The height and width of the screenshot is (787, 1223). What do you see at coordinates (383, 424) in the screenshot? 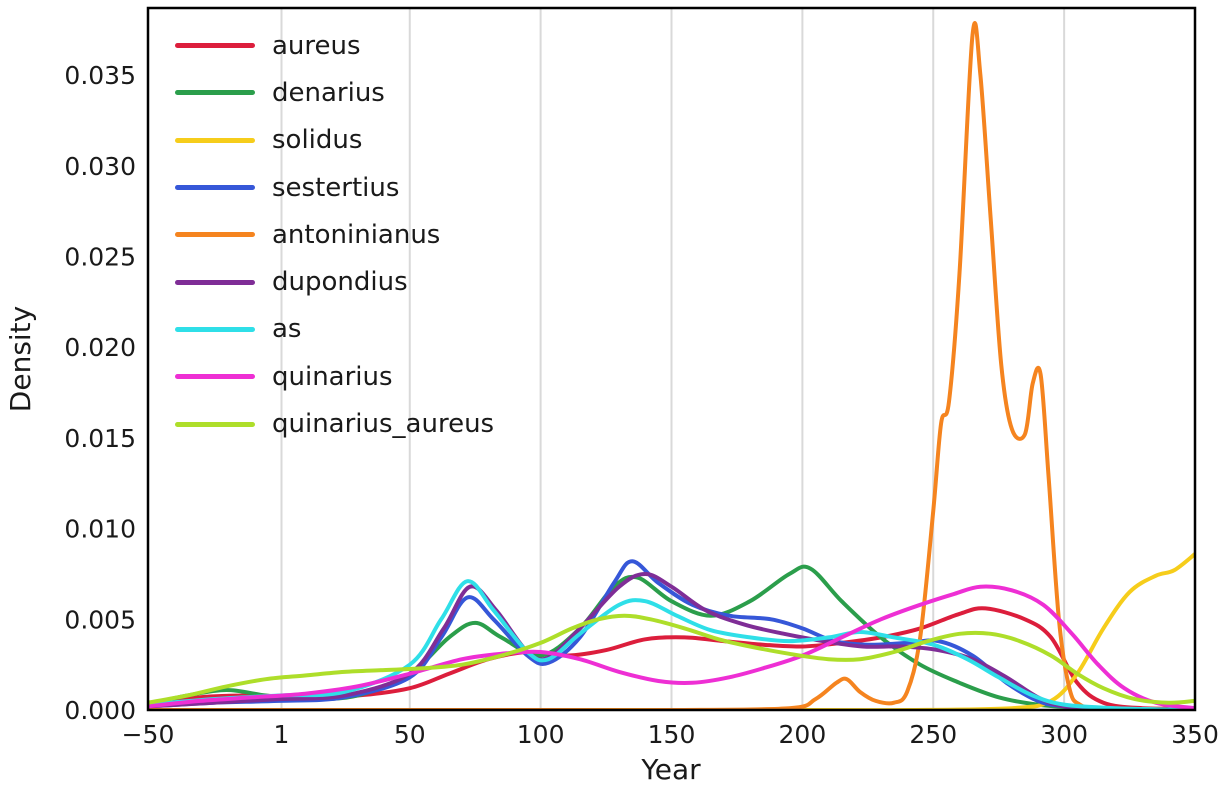
I see `legend-label-quinarius_aureus: quinarius_aureus` at bounding box center [383, 424].